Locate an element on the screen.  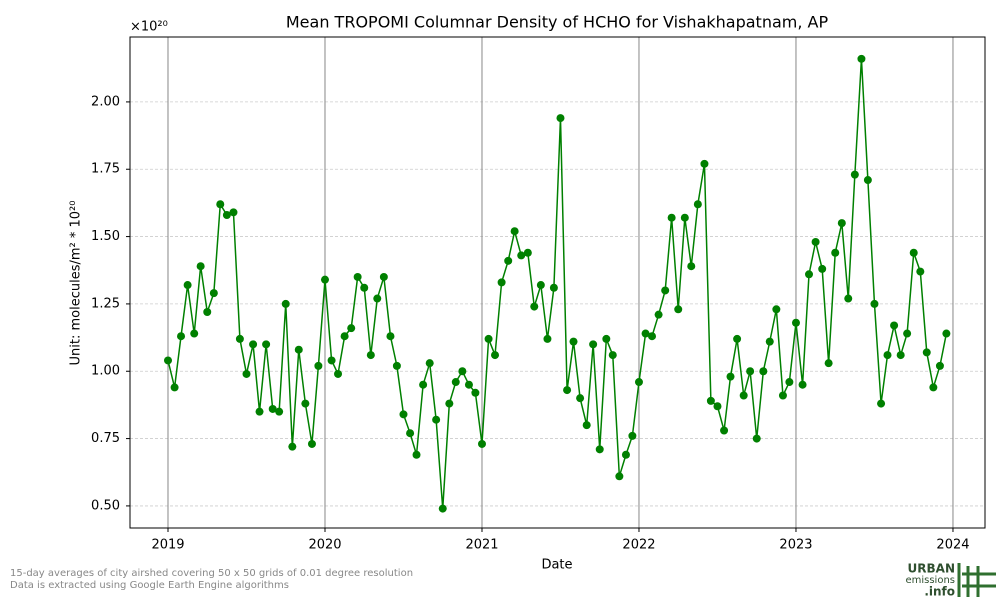
x-tick-label: 2020 is located at coordinates (324, 545).